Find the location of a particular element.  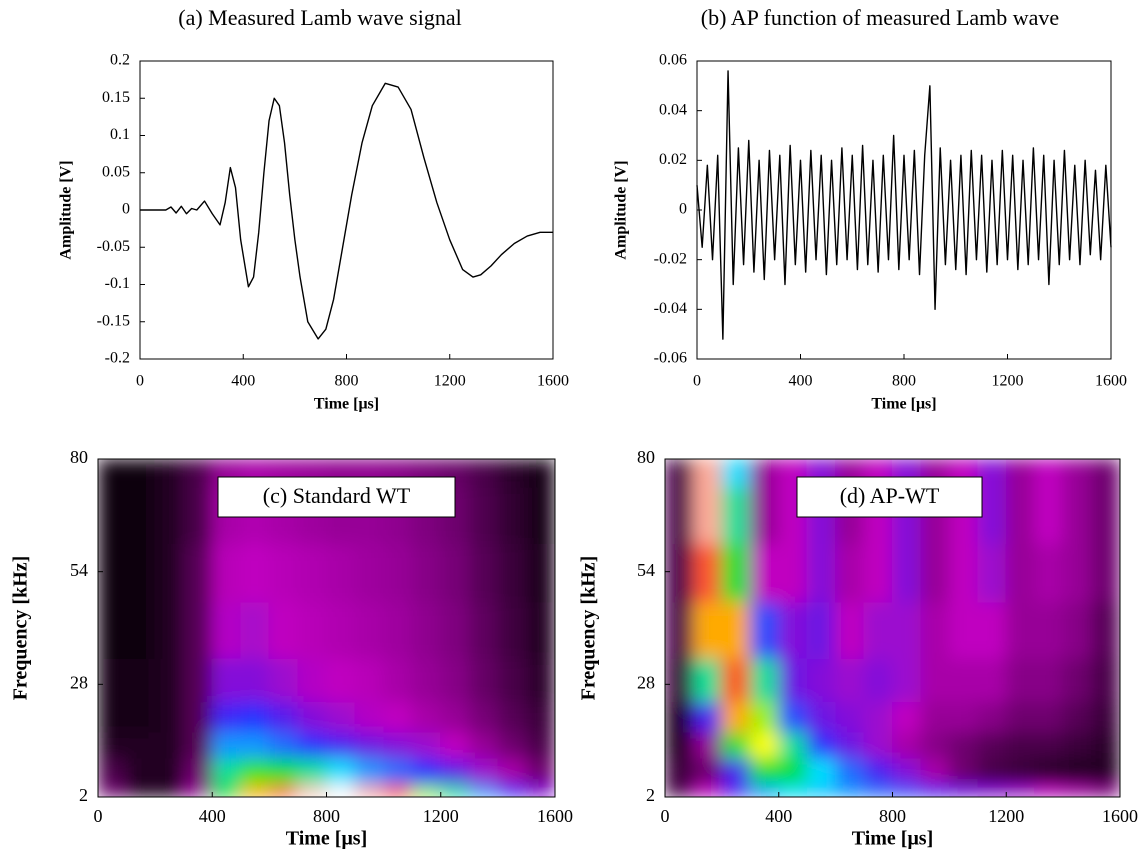

y-tick-label: 2 is located at coordinates (83, 795).